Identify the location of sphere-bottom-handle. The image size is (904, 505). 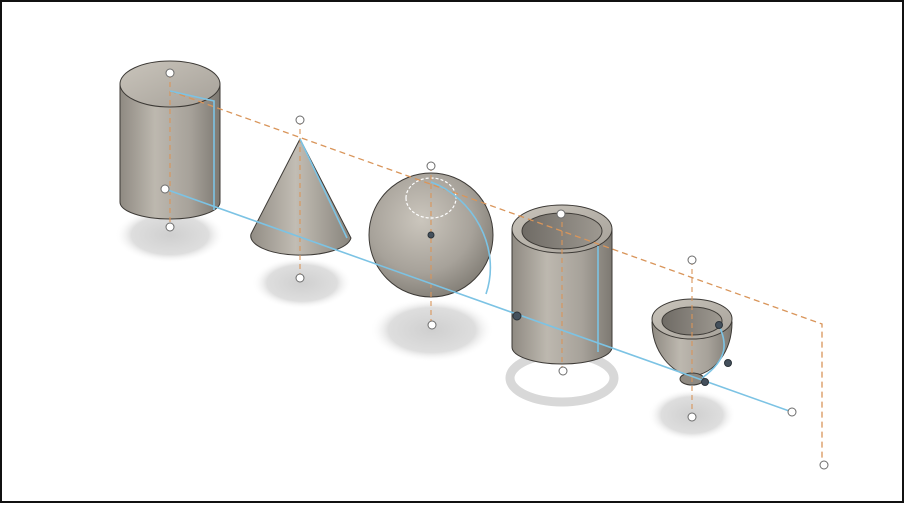
(432, 325).